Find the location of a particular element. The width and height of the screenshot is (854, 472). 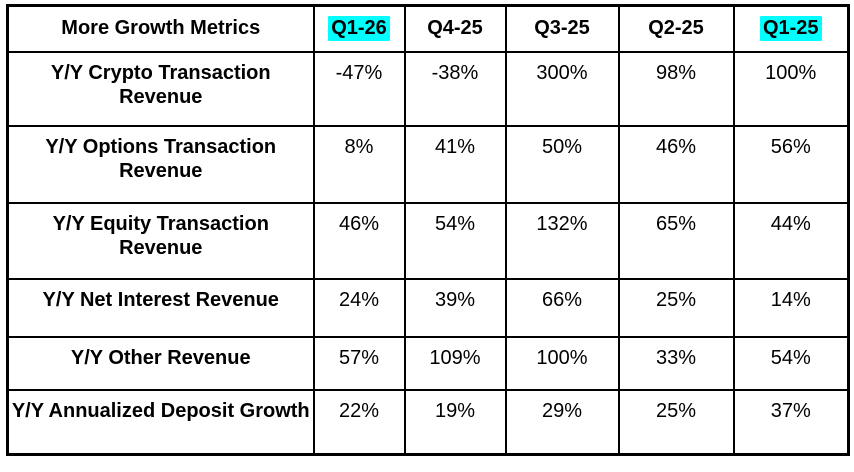

column-header-q2-25: Q2-25 is located at coordinates (676, 28).